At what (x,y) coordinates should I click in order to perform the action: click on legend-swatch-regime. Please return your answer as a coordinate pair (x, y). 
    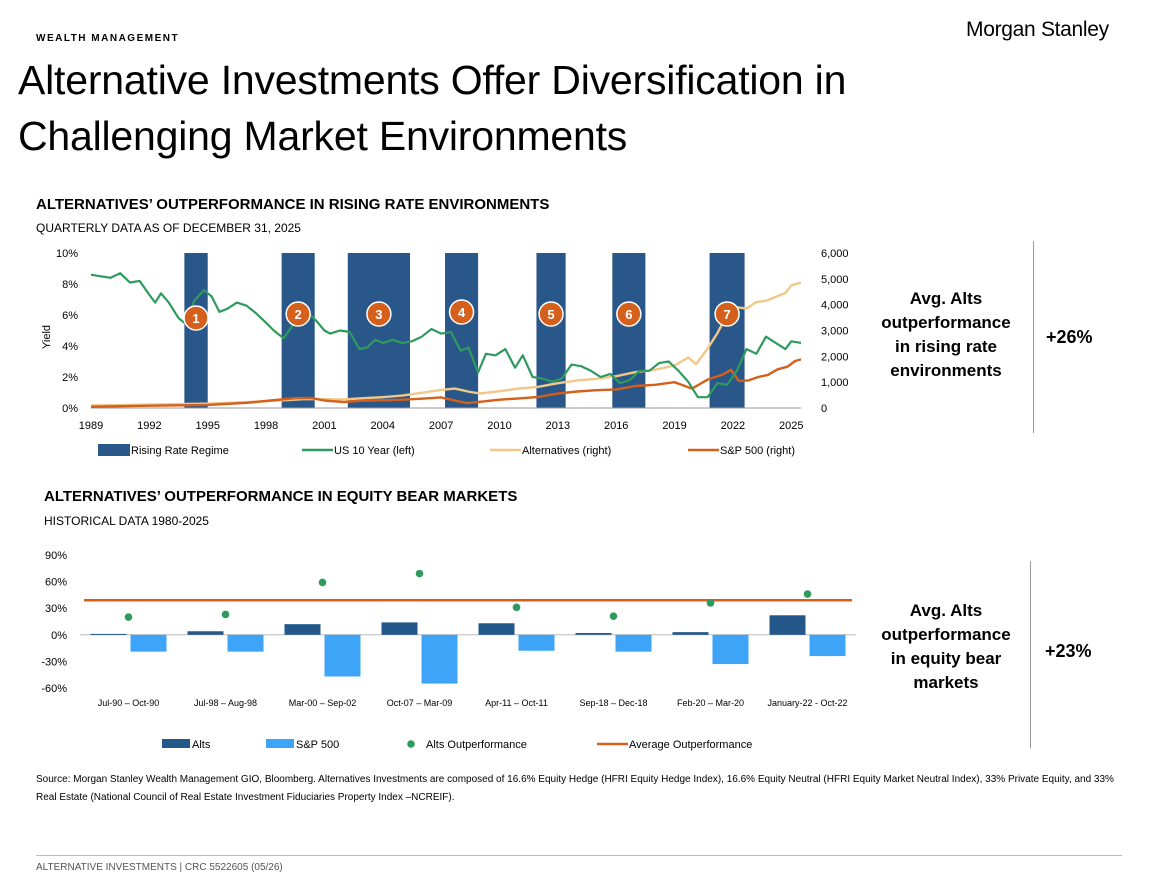
    Looking at the image, I should click on (114, 450).